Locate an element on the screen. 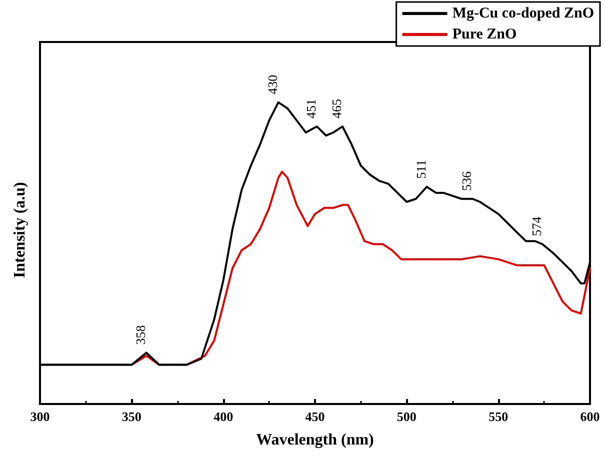 The height and width of the screenshot is (459, 605). annotation: 465 is located at coordinates (336, 108).